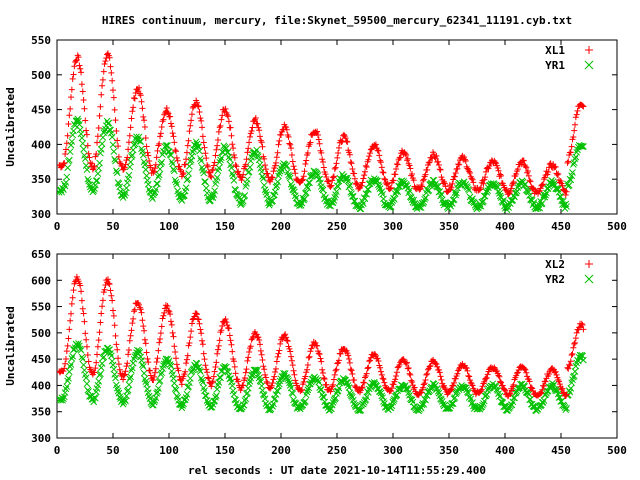  I want to click on y-tick-label: 400, so click(41, 144).